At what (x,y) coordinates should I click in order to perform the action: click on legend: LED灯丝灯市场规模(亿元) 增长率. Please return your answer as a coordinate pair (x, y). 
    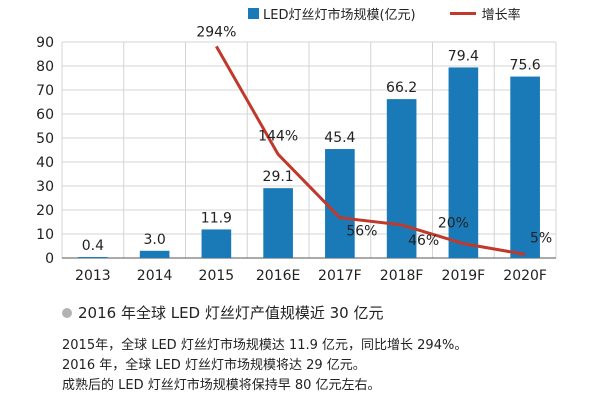
    Looking at the image, I should click on (384, 13).